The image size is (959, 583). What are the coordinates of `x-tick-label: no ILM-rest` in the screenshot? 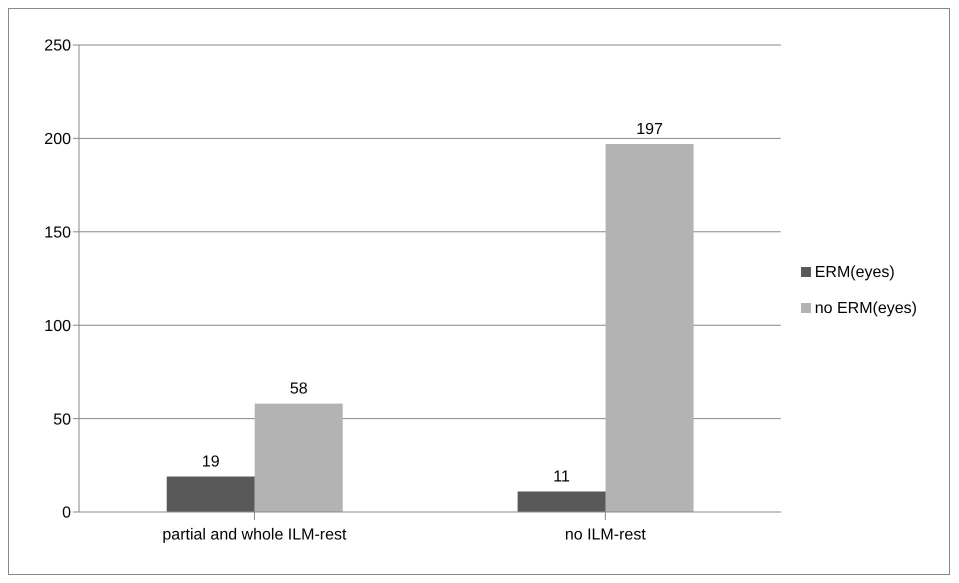 It's located at (605, 535).